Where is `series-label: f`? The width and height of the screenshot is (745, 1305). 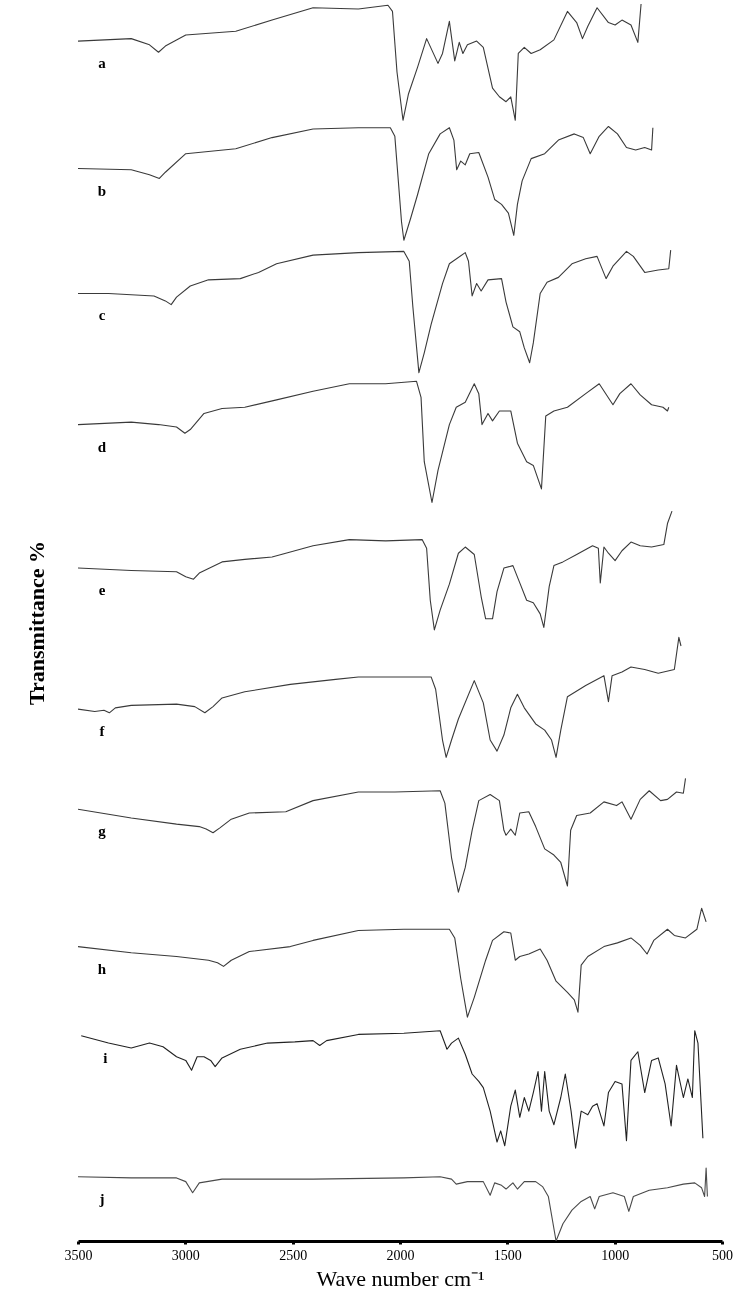 series-label: f is located at coordinates (102, 731).